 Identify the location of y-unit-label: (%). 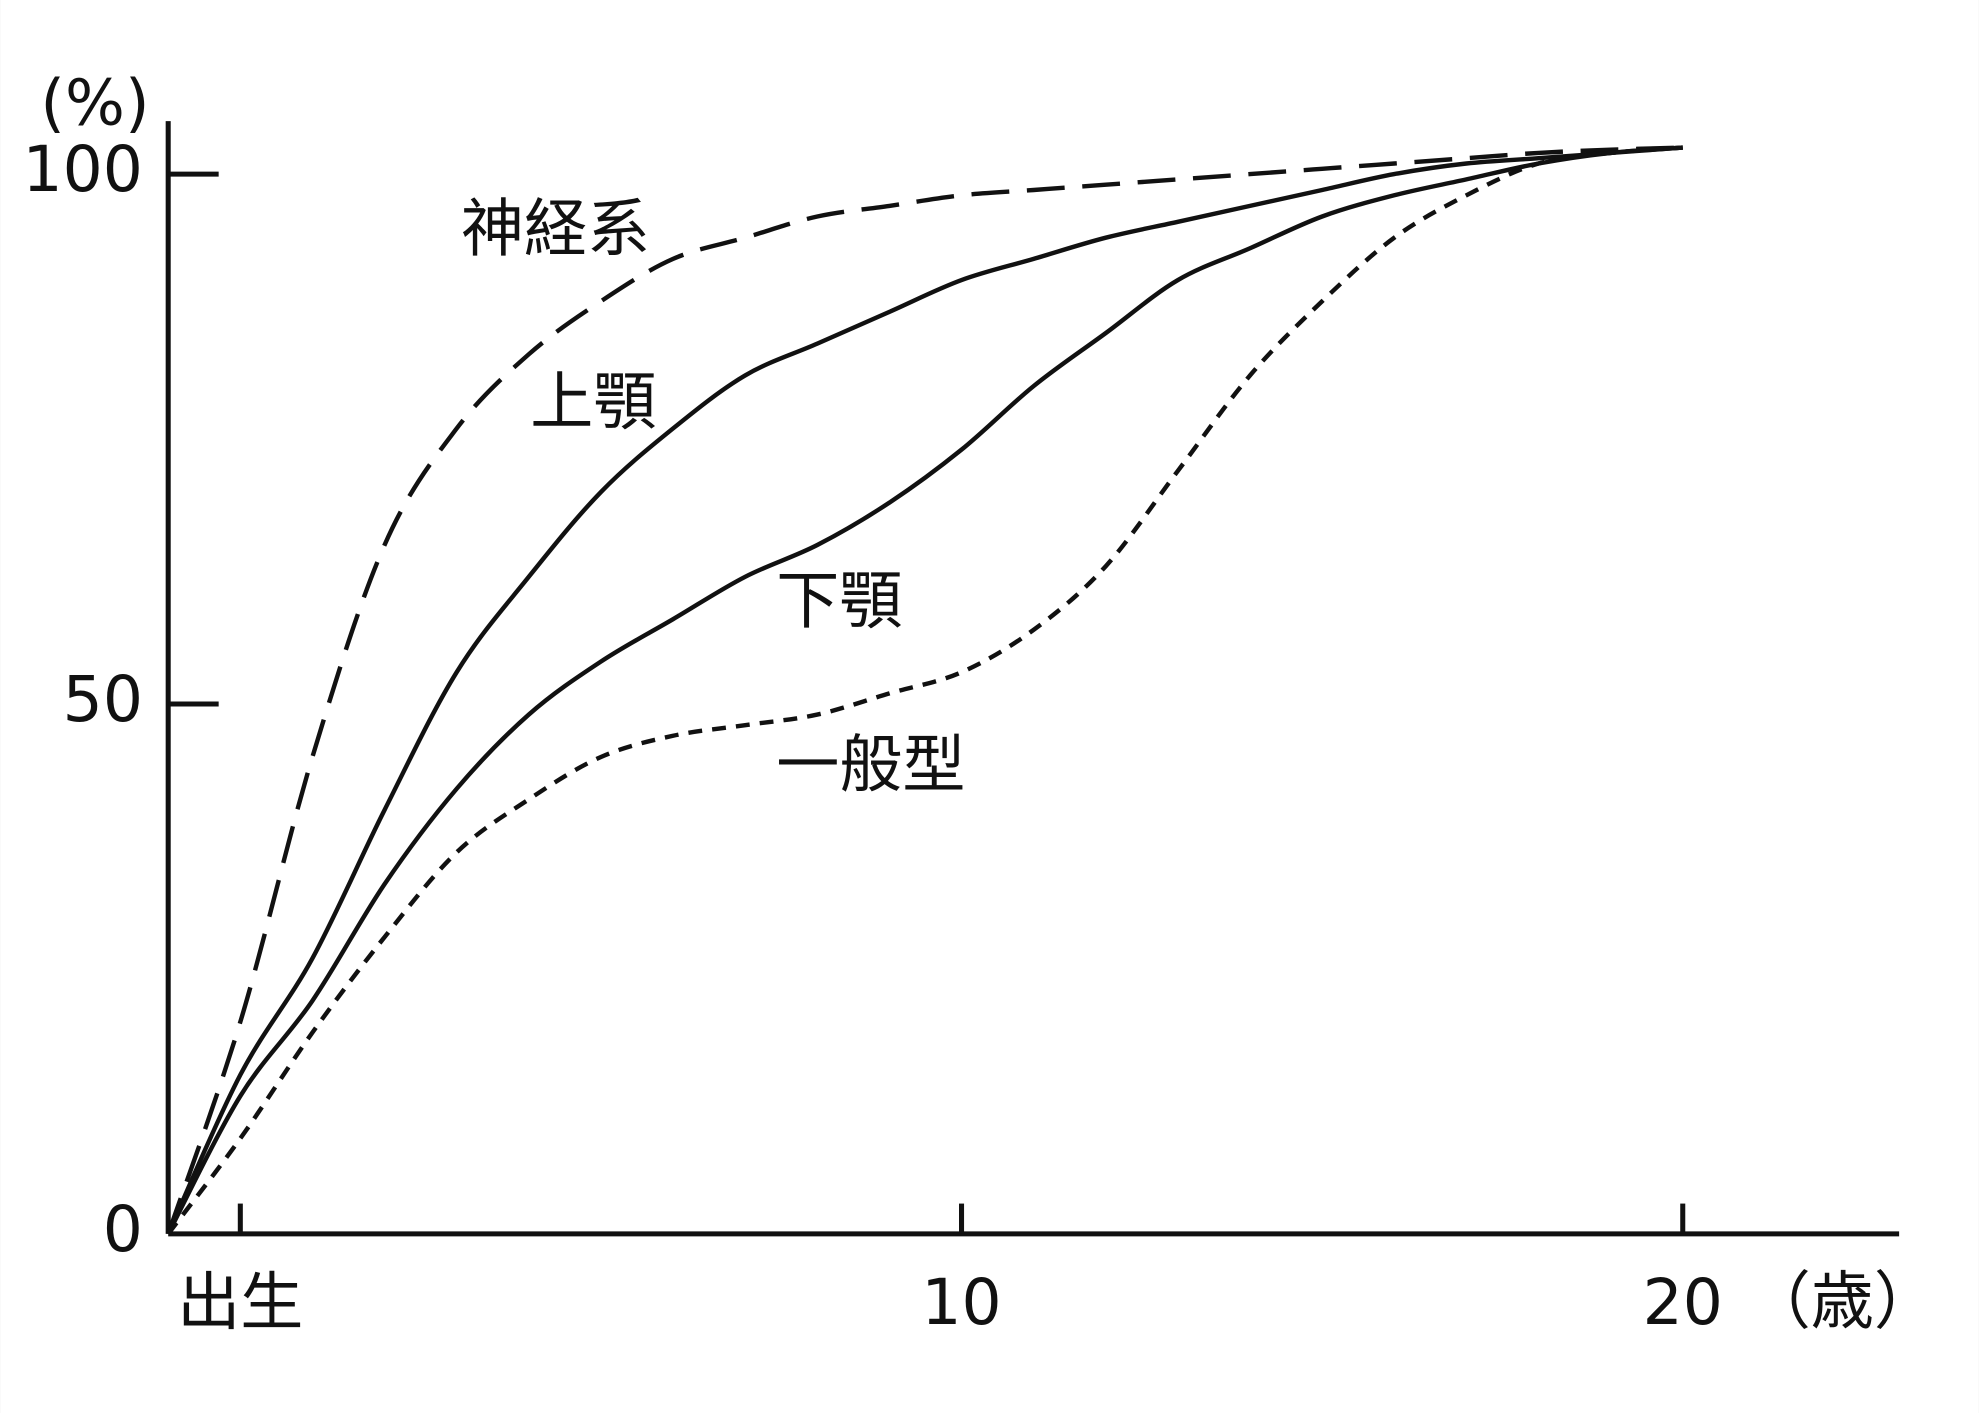
(94, 102).